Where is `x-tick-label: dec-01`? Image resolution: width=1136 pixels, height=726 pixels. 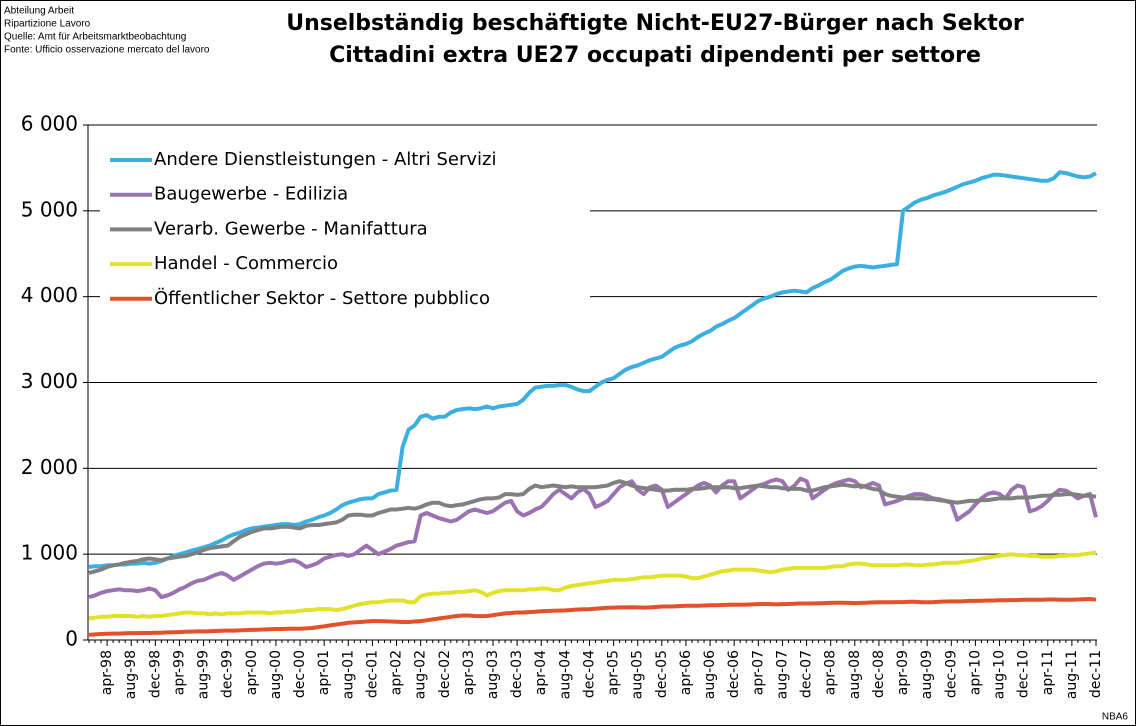
x-tick-label: dec-01 is located at coordinates (372, 674).